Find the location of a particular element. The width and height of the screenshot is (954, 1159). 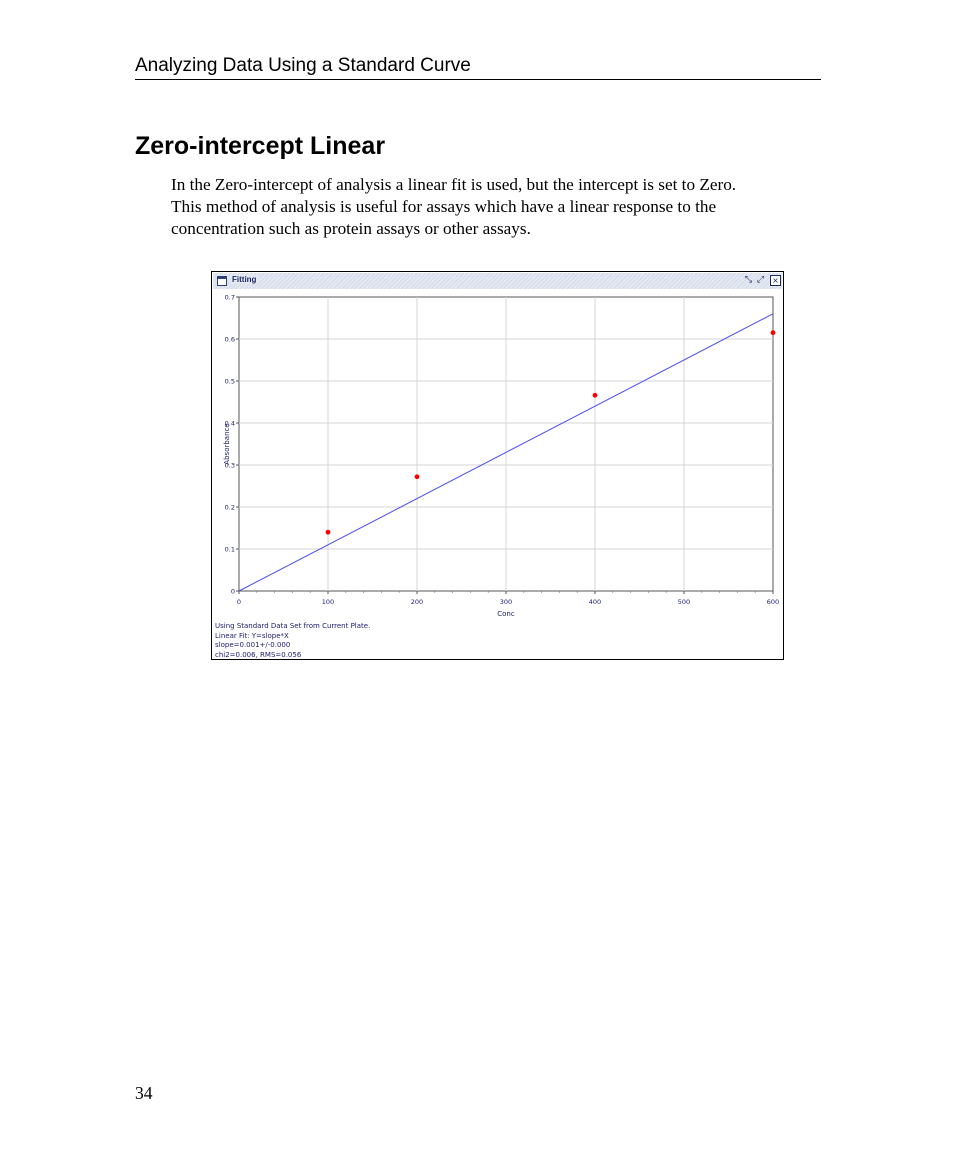

x-tick-label: 100 is located at coordinates (328, 602).